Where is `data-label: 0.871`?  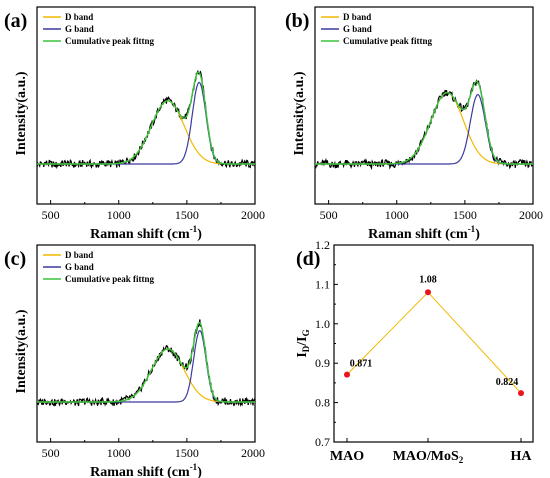 data-label: 0.871 is located at coordinates (361, 364).